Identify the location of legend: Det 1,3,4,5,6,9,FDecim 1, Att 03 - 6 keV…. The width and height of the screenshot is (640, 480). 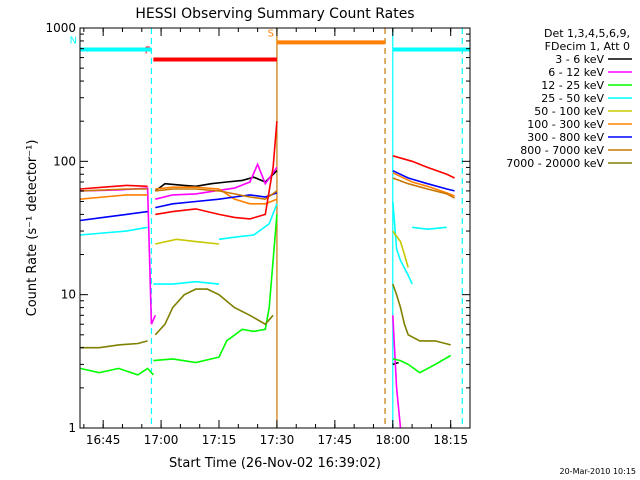
(569, 98).